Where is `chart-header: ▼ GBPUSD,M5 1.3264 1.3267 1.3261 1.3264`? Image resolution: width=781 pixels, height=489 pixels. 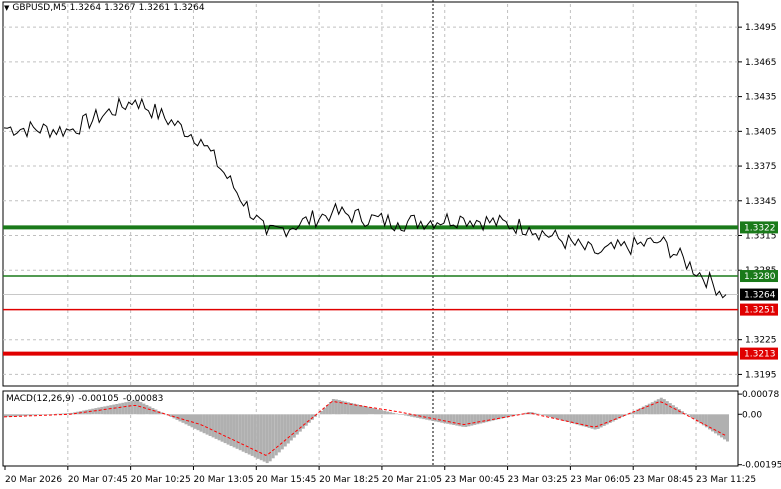 chart-header: ▼ GBPUSD,M5 1.3264 1.3267 1.3261 1.3264 is located at coordinates (104, 8).